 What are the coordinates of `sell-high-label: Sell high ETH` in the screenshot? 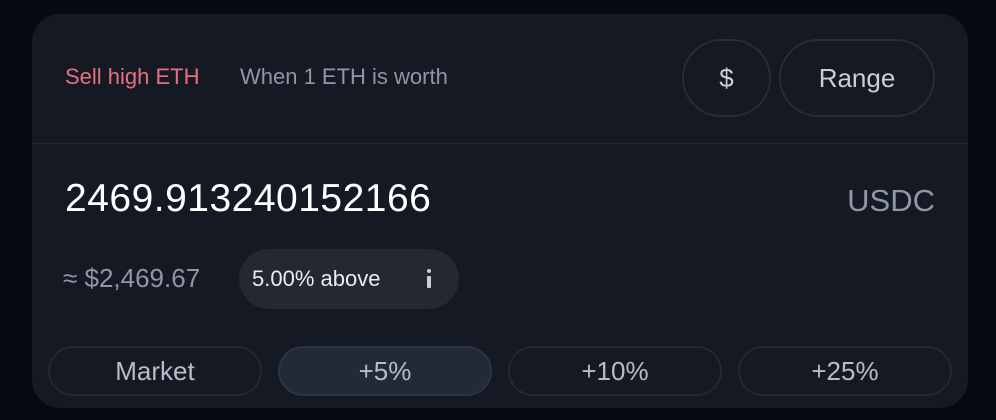 It's located at (132, 76).